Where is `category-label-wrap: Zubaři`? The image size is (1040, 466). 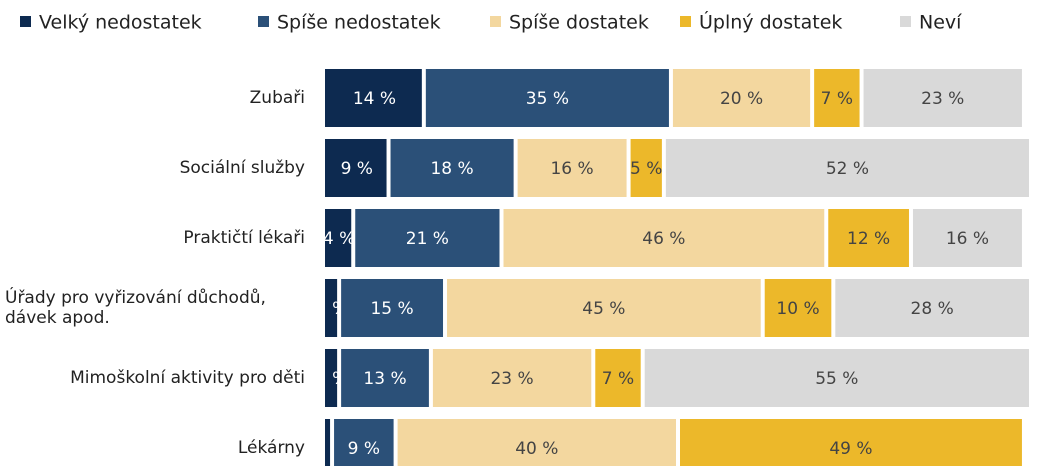
category-label-wrap: Zubaři is located at coordinates (155, 98).